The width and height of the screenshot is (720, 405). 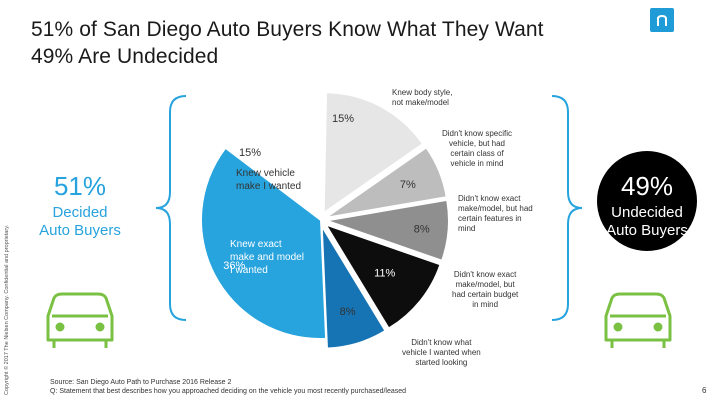 I want to click on annotation-class-3: certain class of, so click(x=477, y=153).